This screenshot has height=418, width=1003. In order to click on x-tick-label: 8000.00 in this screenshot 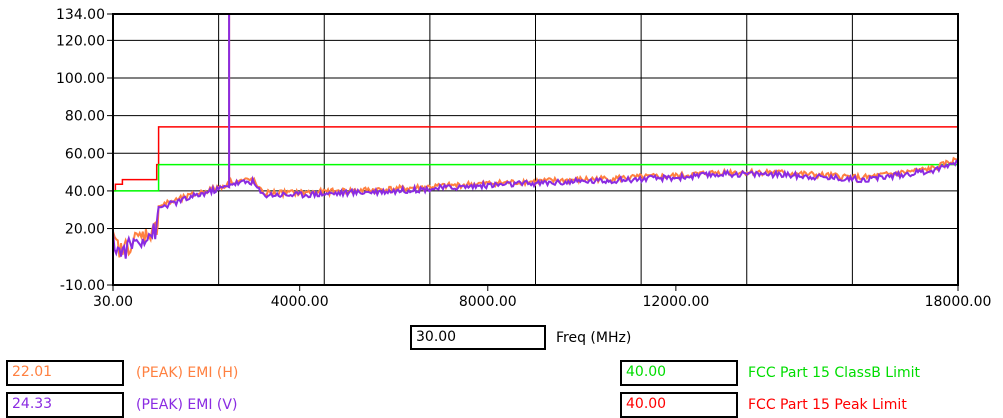, I will do `click(488, 302)`.